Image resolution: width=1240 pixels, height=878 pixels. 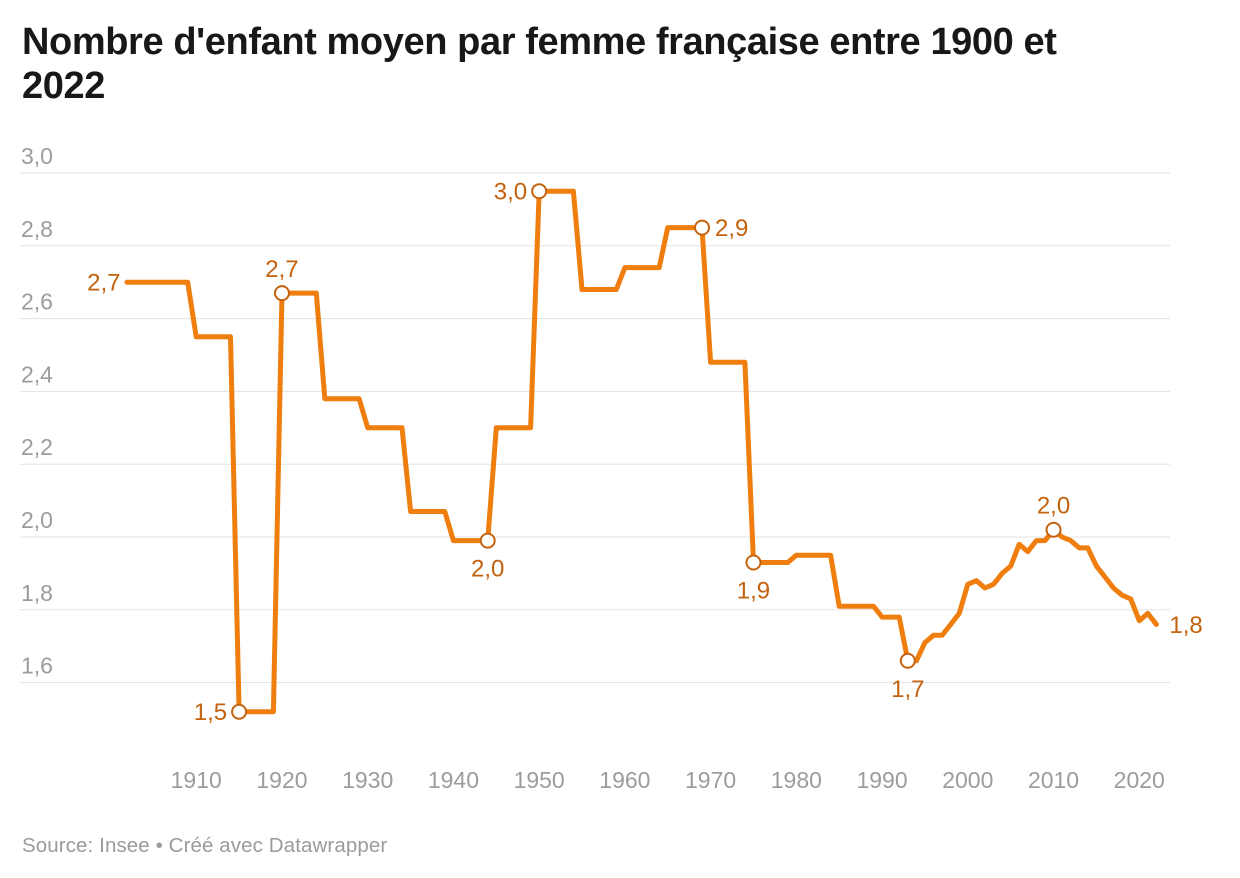 What do you see at coordinates (37, 447) in the screenshot?
I see `y-axis-tick-label: 2,2` at bounding box center [37, 447].